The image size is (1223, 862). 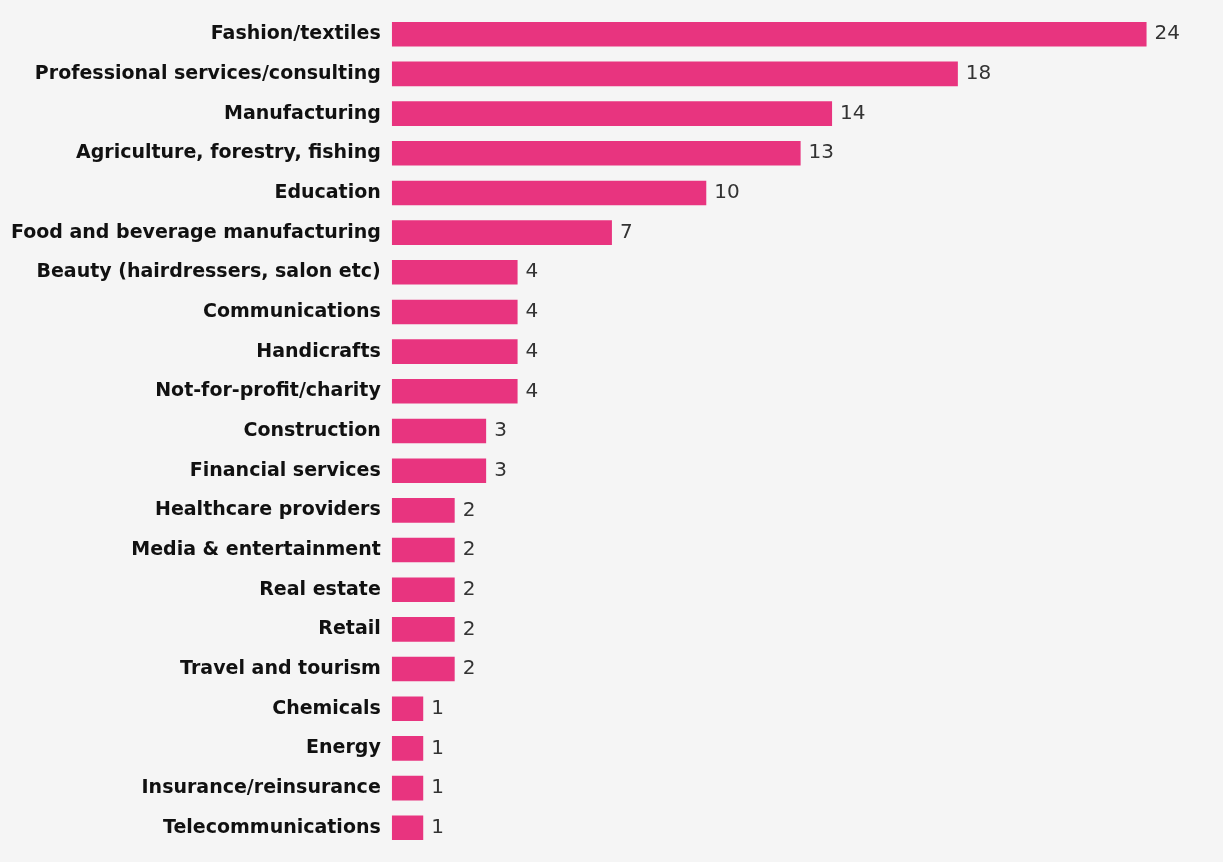 I want to click on y-tick-label: Telecommunications, so click(x=272, y=825).